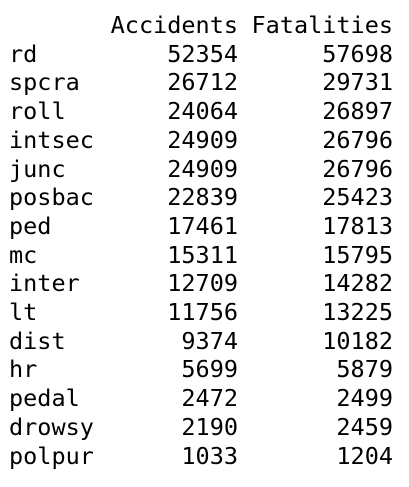  Describe the element at coordinates (58, 25) in the screenshot. I see `corner-cell` at that location.